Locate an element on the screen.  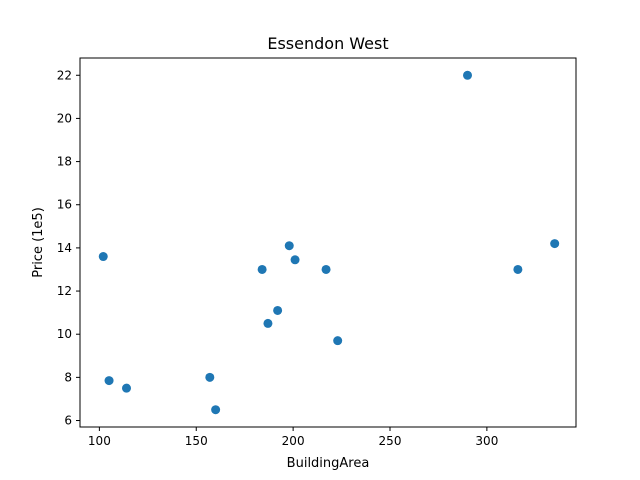
y-tick-label: 6 is located at coordinates (68, 421).